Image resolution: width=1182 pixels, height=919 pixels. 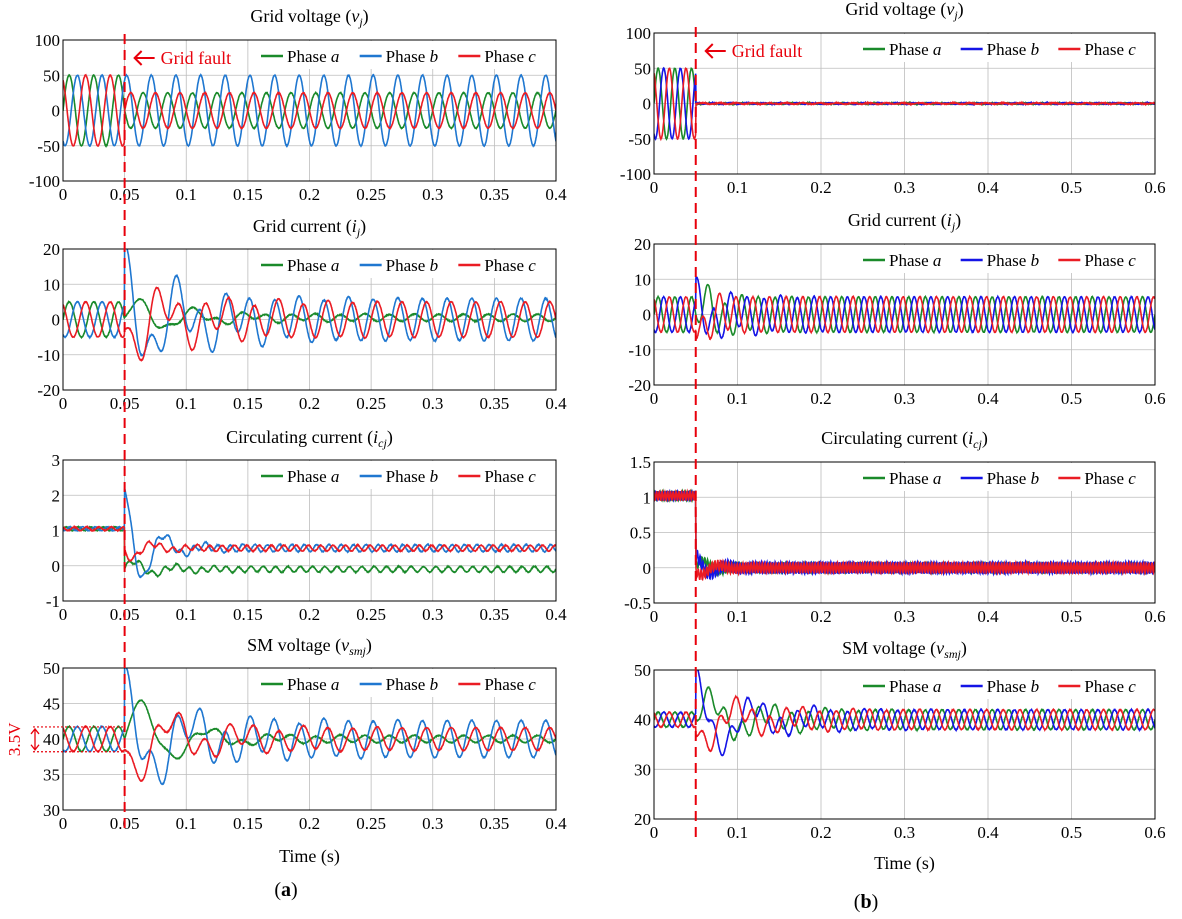 What do you see at coordinates (642, 769) in the screenshot?
I see `y-tick-label: 30` at bounding box center [642, 769].